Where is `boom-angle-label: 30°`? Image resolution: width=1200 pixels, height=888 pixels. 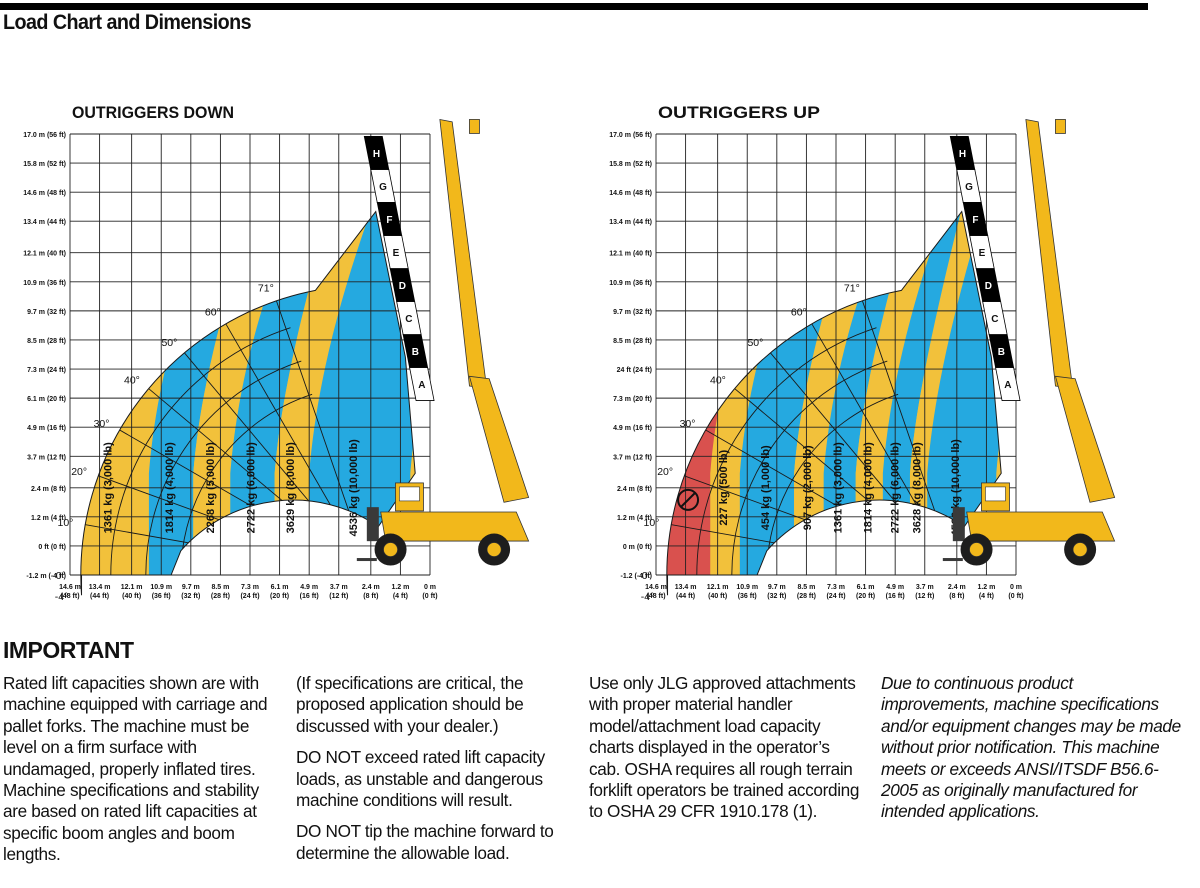 boom-angle-label: 30° is located at coordinates (102, 424).